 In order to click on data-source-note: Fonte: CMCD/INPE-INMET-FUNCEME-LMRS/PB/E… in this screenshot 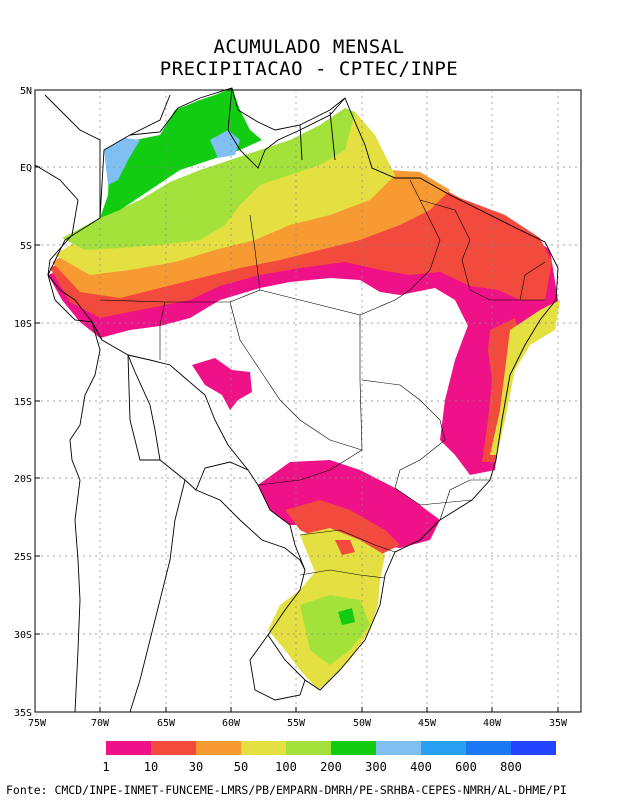, I will do `click(286, 790)`.